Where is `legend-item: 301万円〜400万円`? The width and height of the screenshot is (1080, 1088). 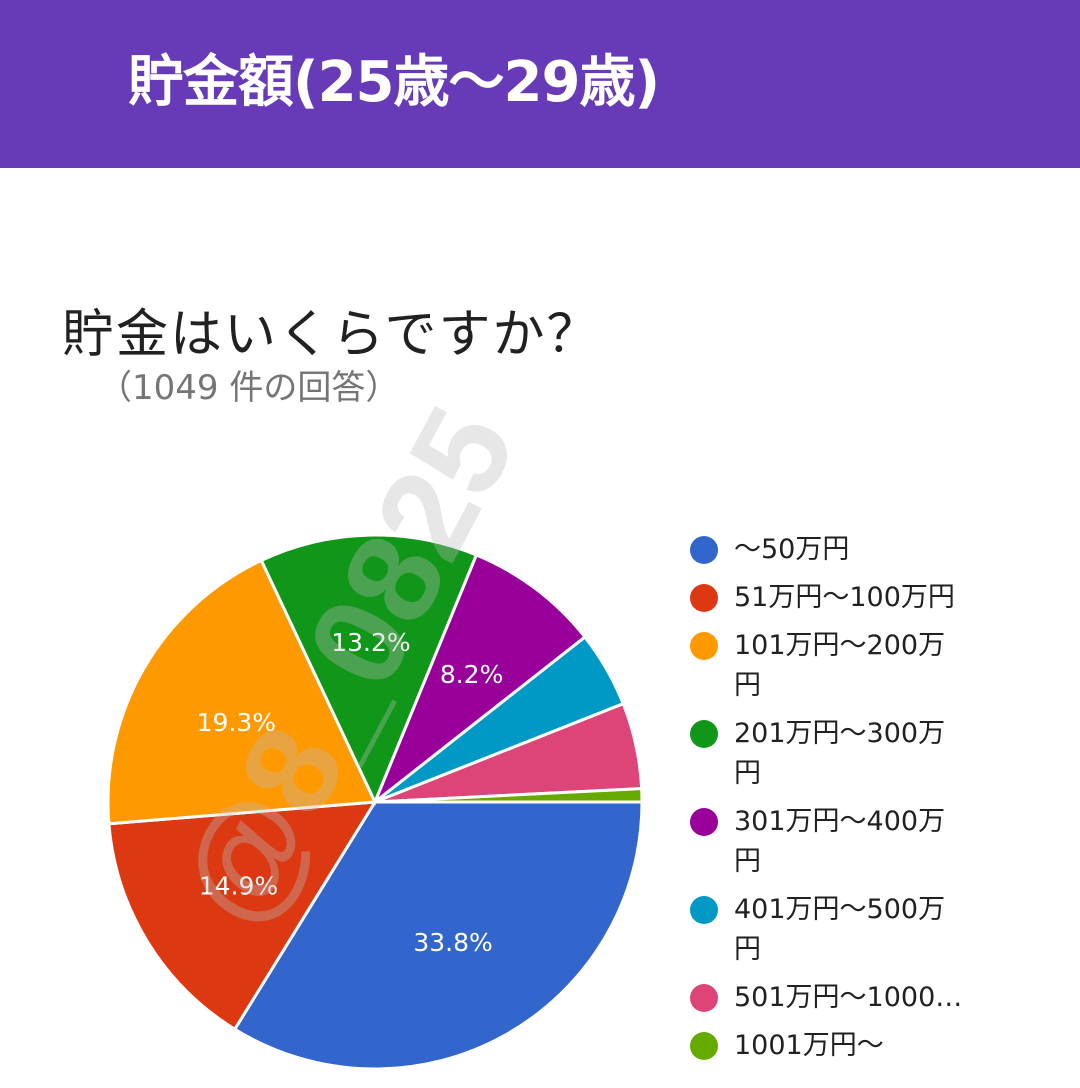 legend-item: 301万円〜400万円 is located at coordinates (880, 842).